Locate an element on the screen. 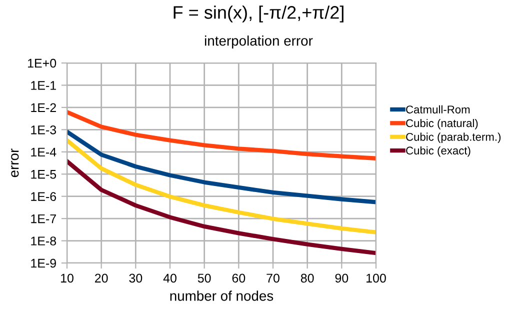 This screenshot has height=320, width=517. y-tick-label: 1E-3 is located at coordinates (43, 129).